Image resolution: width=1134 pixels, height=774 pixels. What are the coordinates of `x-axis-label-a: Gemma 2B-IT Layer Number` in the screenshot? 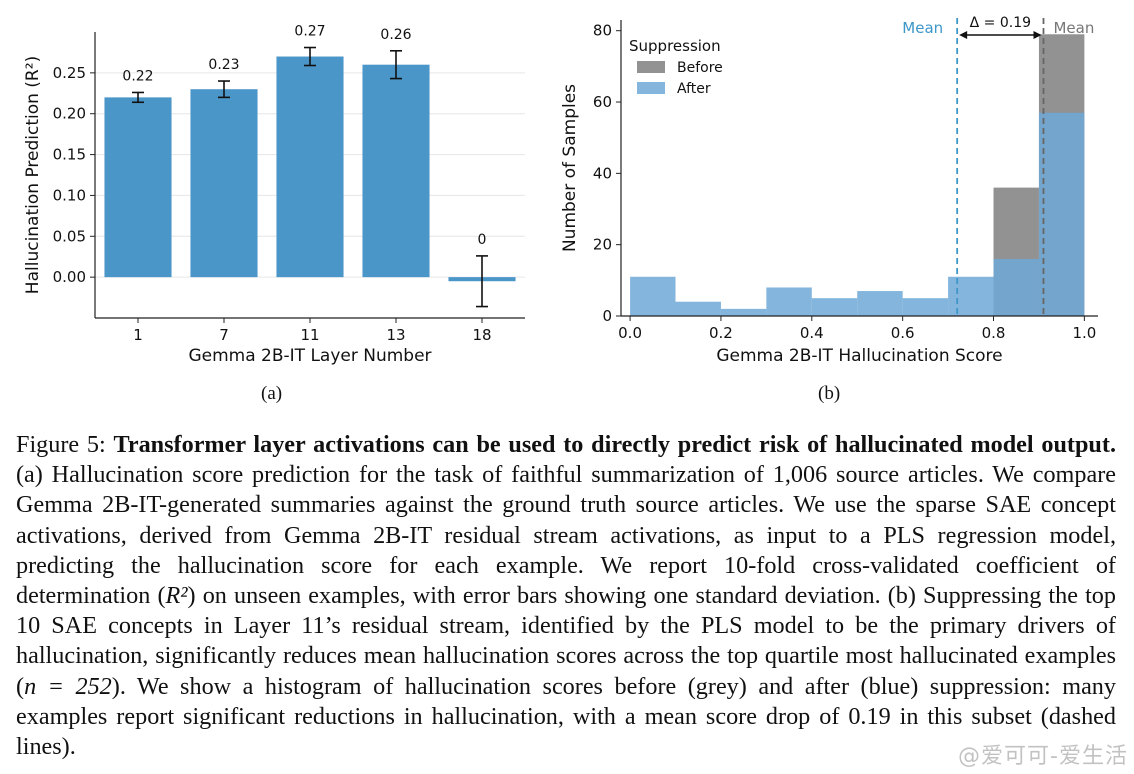 It's located at (309, 356).